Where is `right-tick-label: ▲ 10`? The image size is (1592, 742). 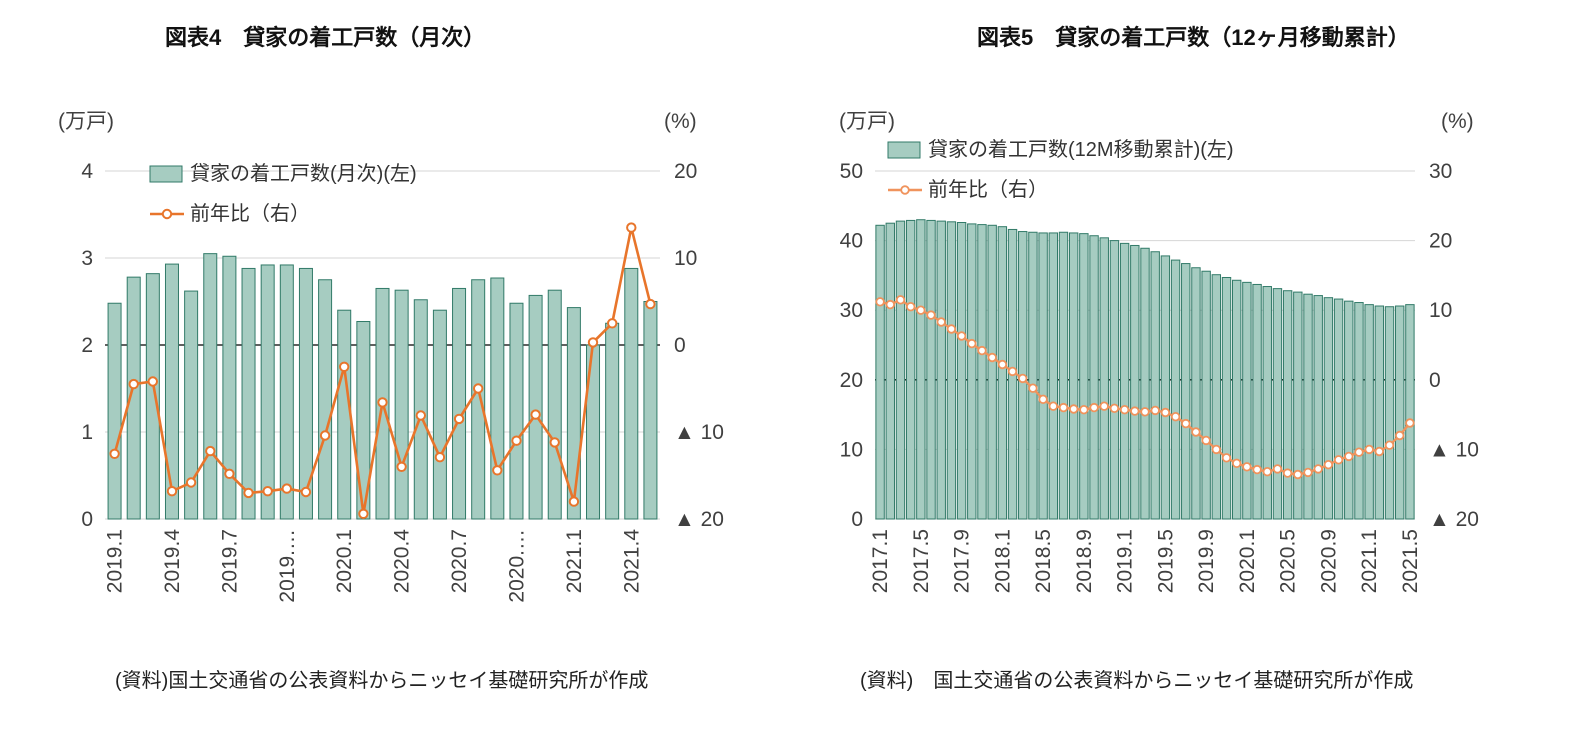
right-tick-label: ▲ 10 is located at coordinates (1454, 449).